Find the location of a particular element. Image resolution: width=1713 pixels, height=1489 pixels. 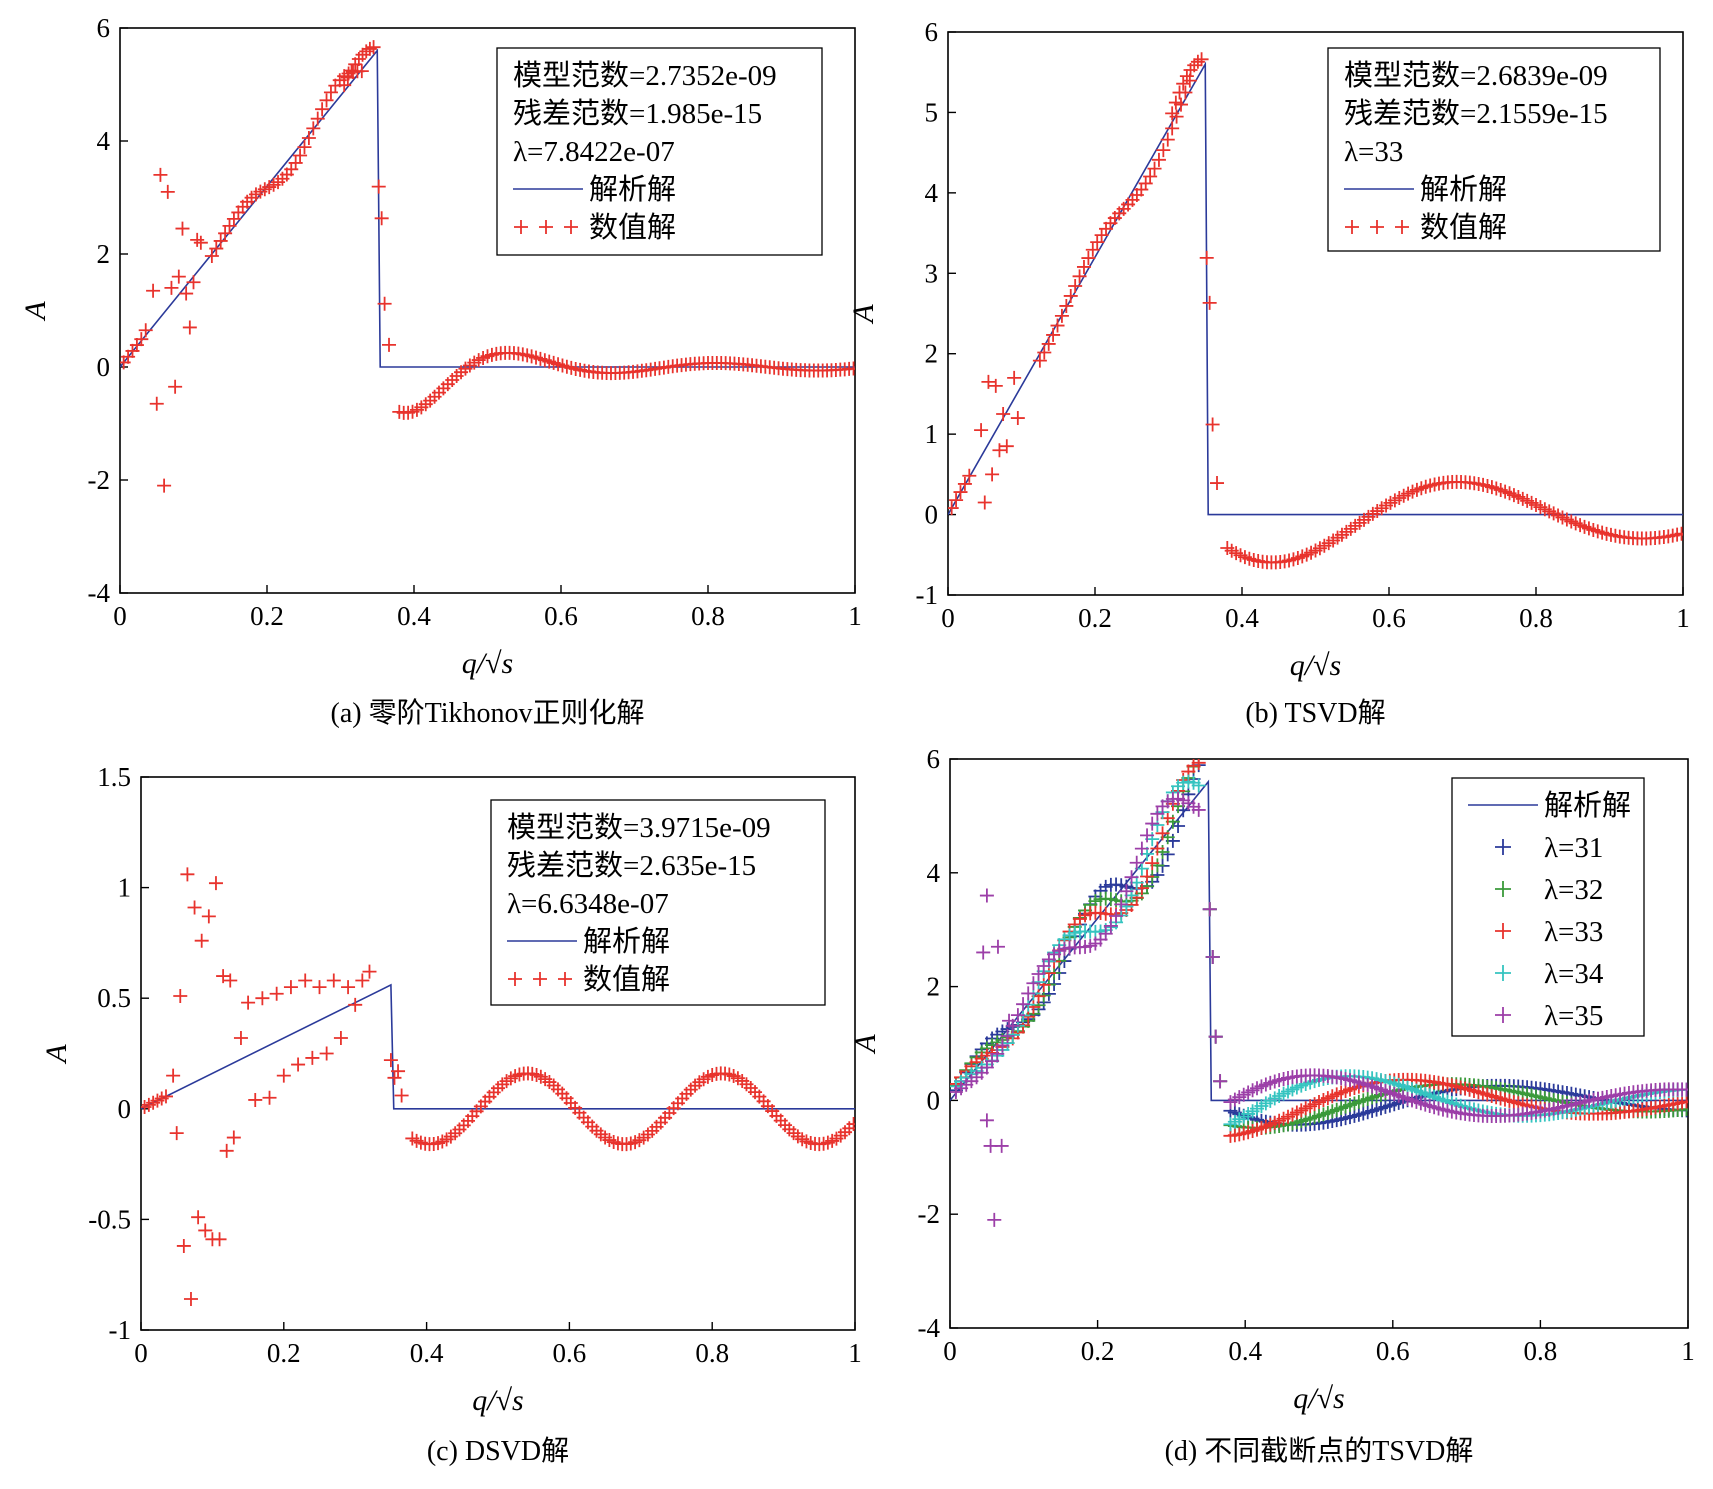

y-tick-label: 4 is located at coordinates (104, 141).